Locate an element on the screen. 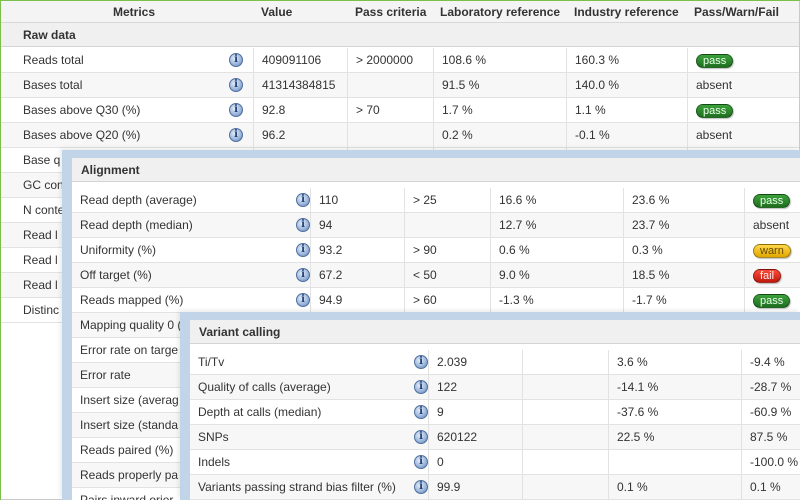  column-pass-criteria: Pass criteria is located at coordinates (391, 12).